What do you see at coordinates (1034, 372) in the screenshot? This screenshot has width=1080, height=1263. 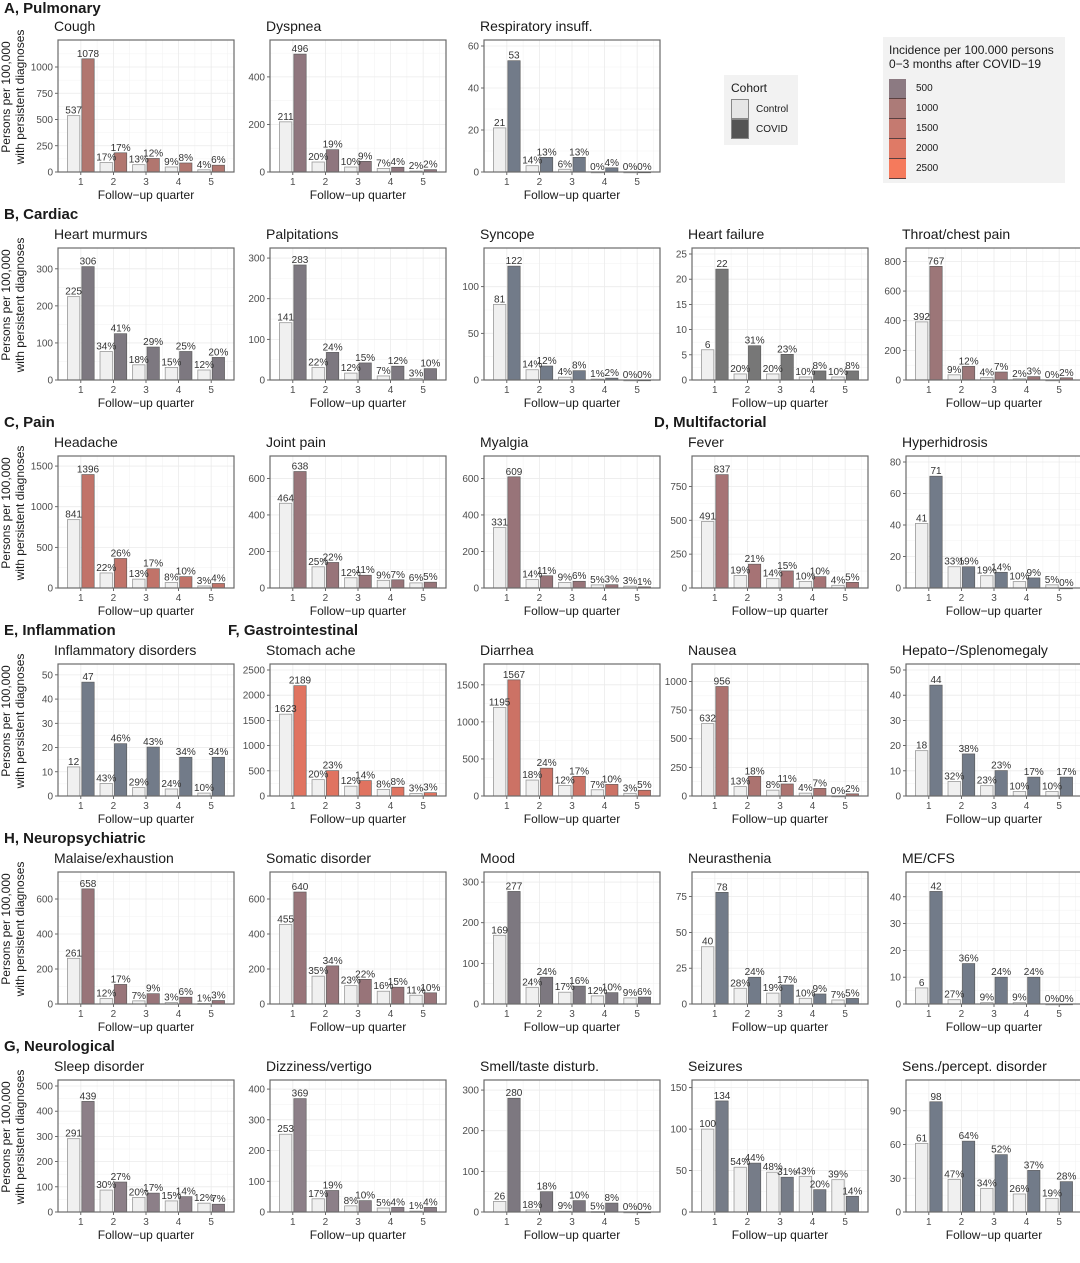 I see `covid-data-label: 3%` at bounding box center [1034, 372].